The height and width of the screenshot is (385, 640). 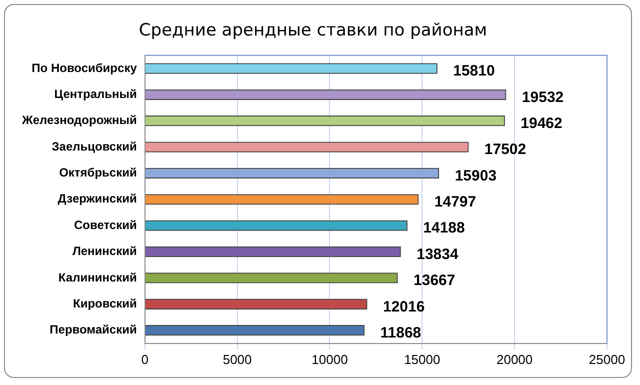 I want to click on data-label: 13834, so click(x=437, y=254).